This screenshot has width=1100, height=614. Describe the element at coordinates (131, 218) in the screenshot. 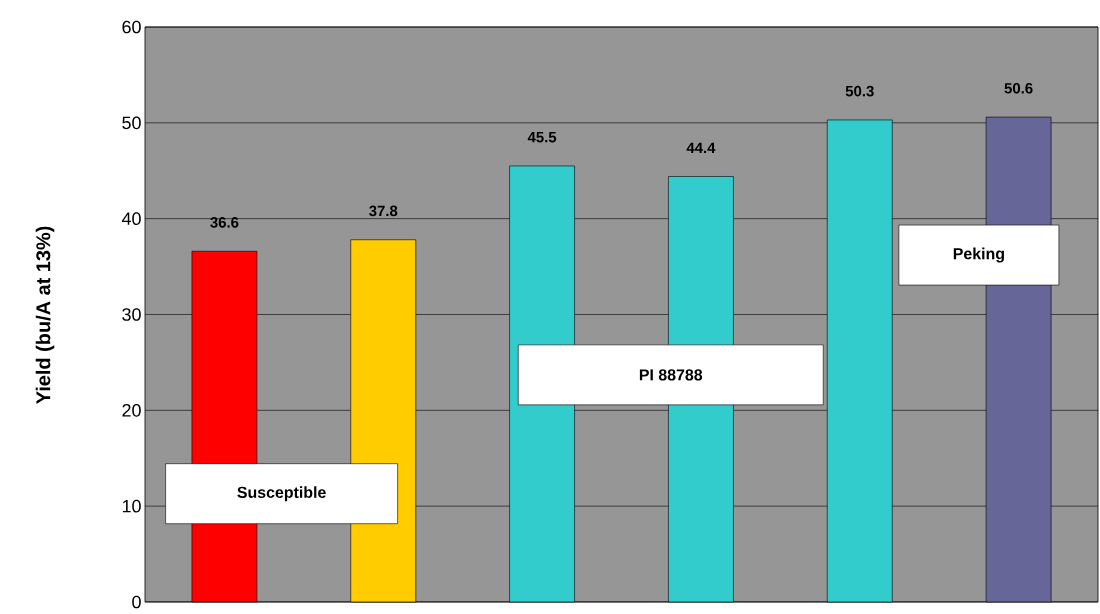

I see `y-tick-label: 40` at that location.